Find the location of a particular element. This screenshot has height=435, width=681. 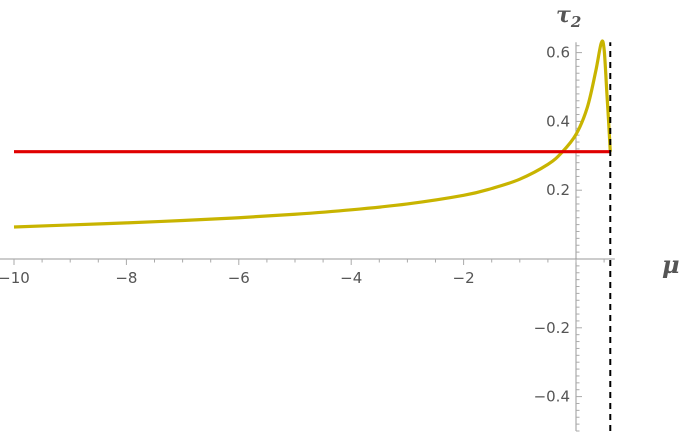

y-tick-label: −0.2 is located at coordinates (552, 328).